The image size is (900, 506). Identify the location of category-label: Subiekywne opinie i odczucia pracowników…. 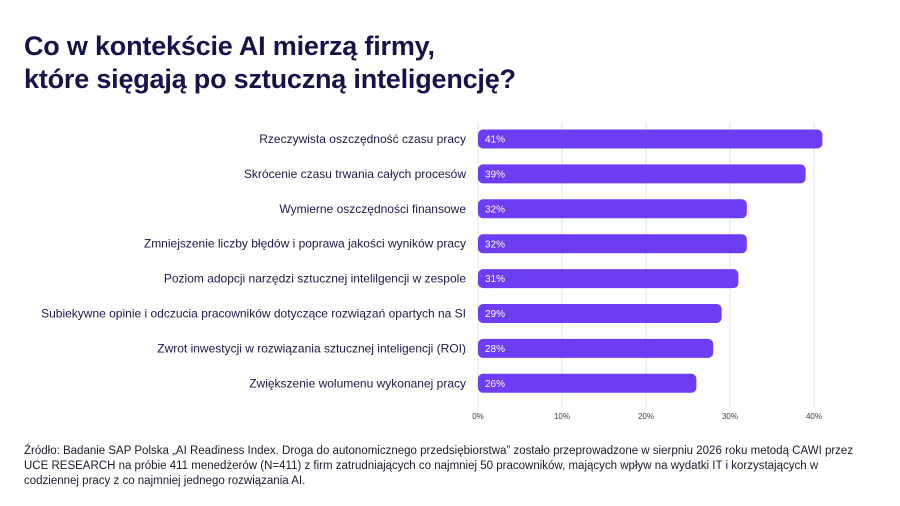
(253, 314).